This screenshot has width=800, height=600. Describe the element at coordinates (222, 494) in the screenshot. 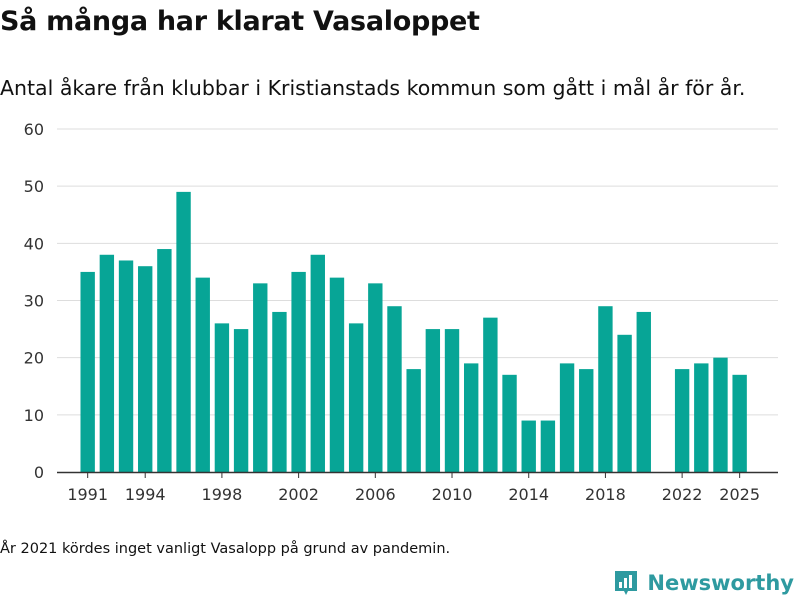

I see `x-tick-label: 1998` at that location.